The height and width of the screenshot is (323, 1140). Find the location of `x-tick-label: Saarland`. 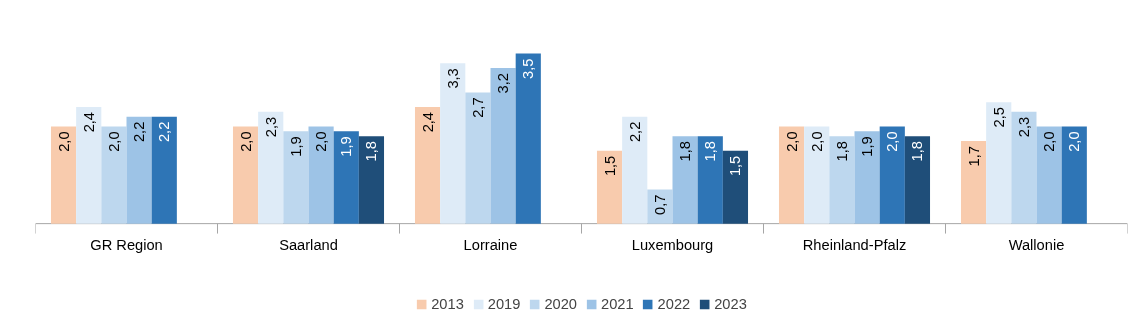

x-tick-label: Saarland is located at coordinates (308, 244).